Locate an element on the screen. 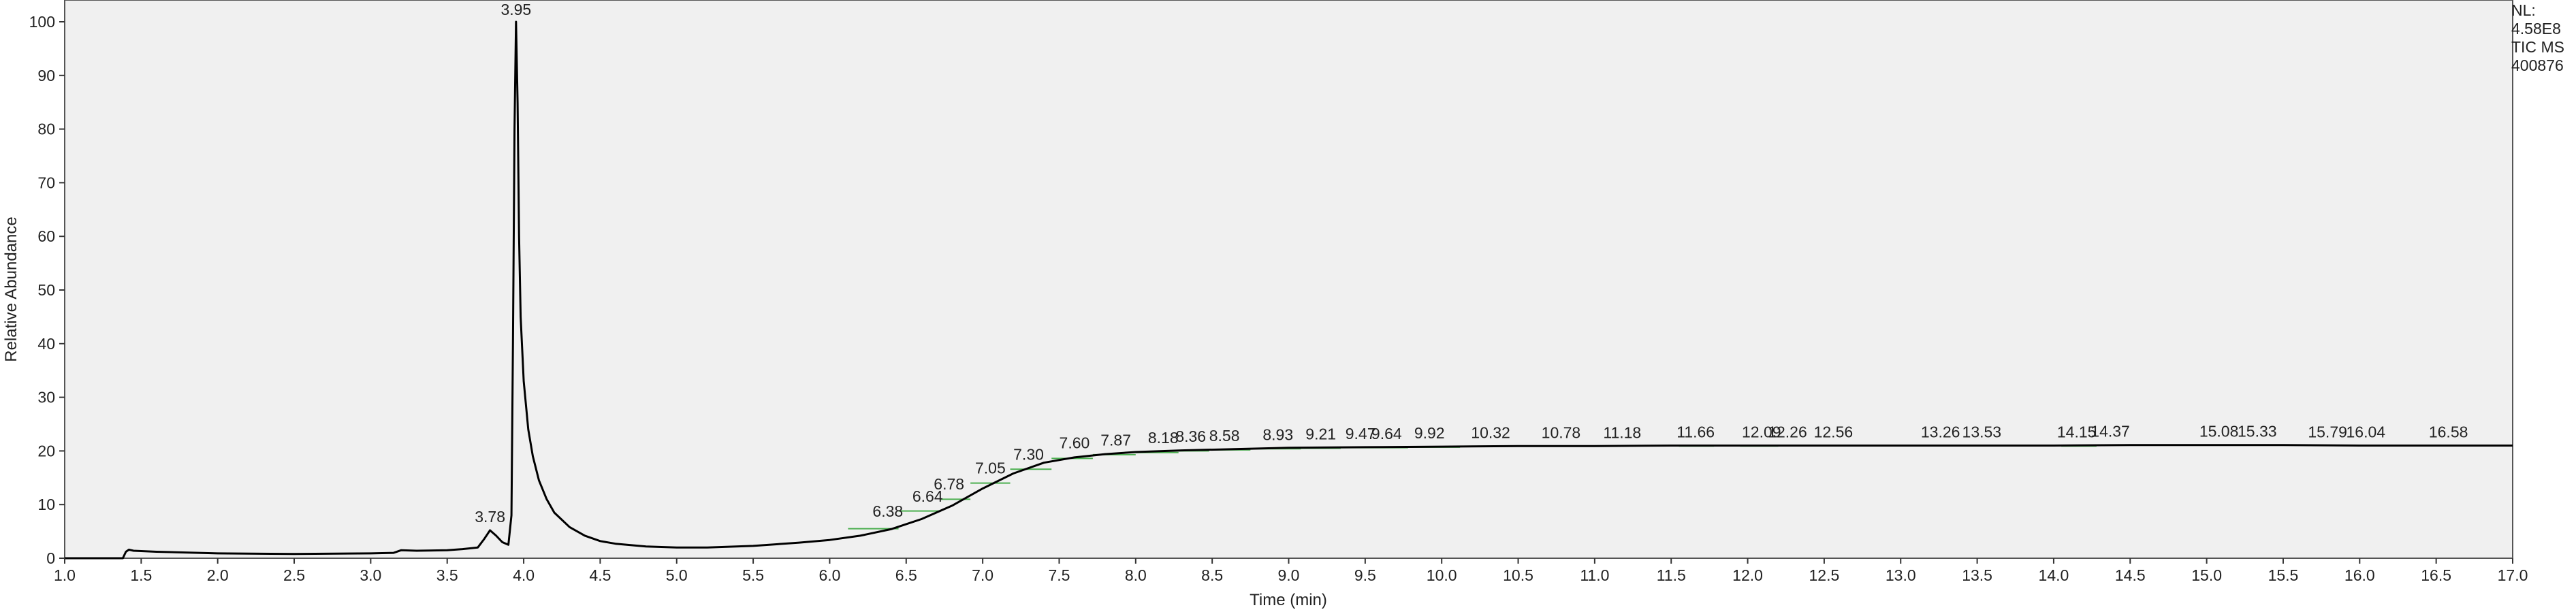 This screenshot has width=2576, height=612. y-axis: 0 10 20 30 40 50 60 70 80 90 100 is located at coordinates (47, 290).